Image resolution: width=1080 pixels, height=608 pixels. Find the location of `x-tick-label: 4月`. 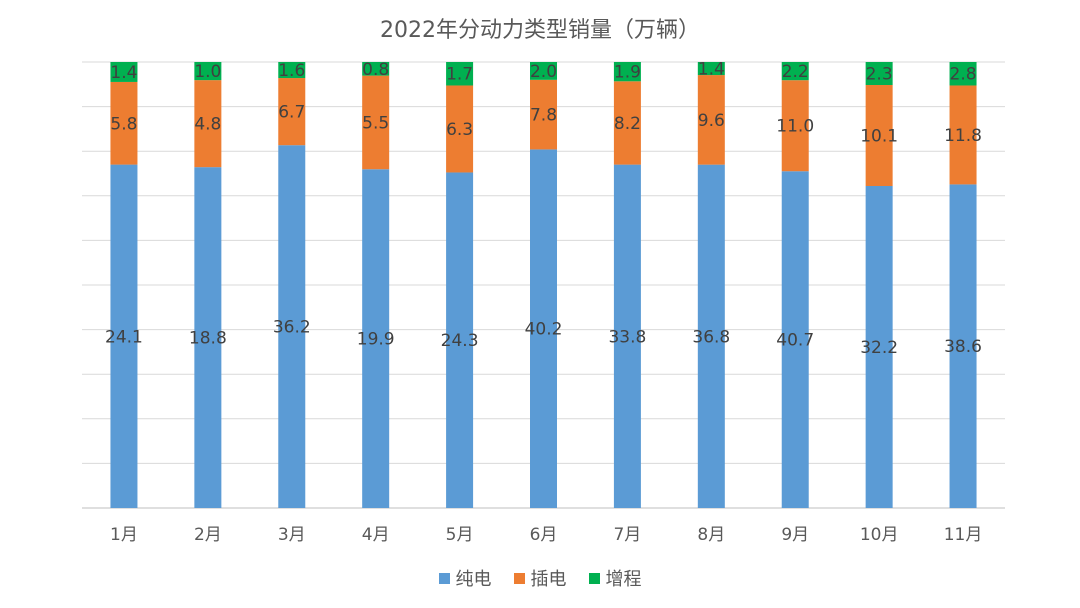

x-tick-label: 4月 is located at coordinates (376, 535).